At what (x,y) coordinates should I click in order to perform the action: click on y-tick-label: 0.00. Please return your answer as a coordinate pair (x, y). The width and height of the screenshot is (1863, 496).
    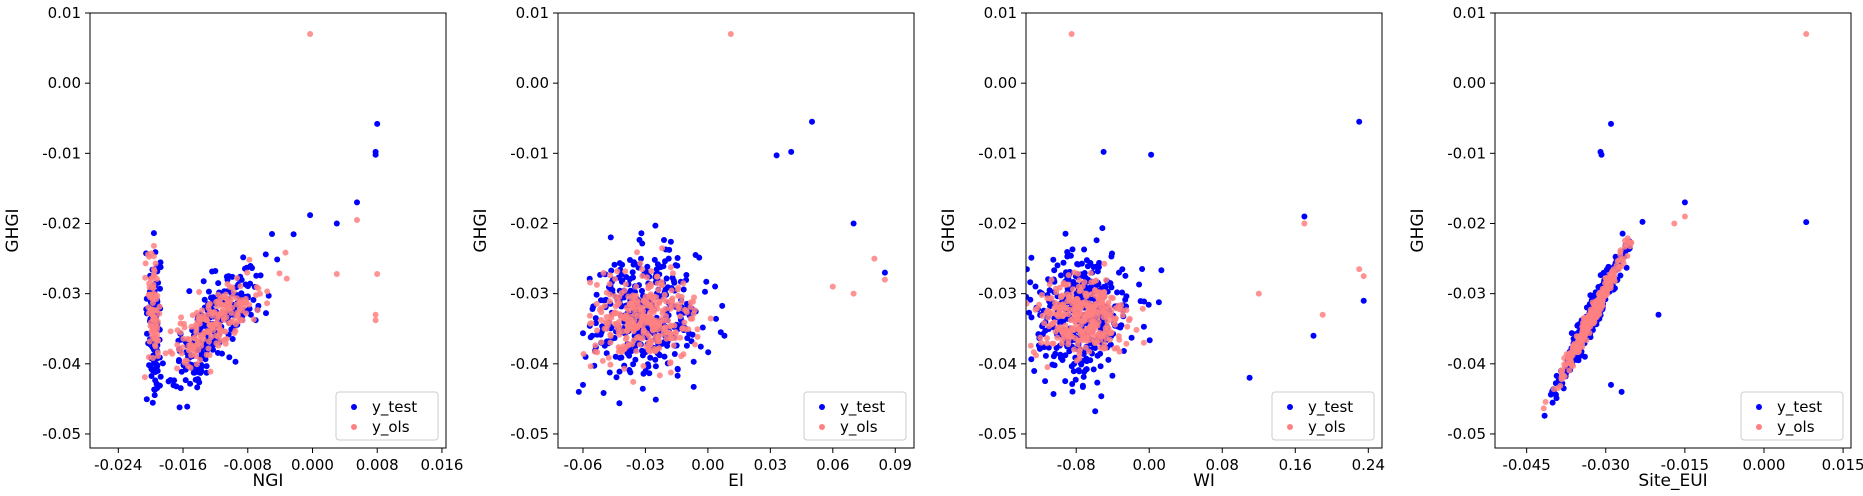
    Looking at the image, I should click on (64, 83).